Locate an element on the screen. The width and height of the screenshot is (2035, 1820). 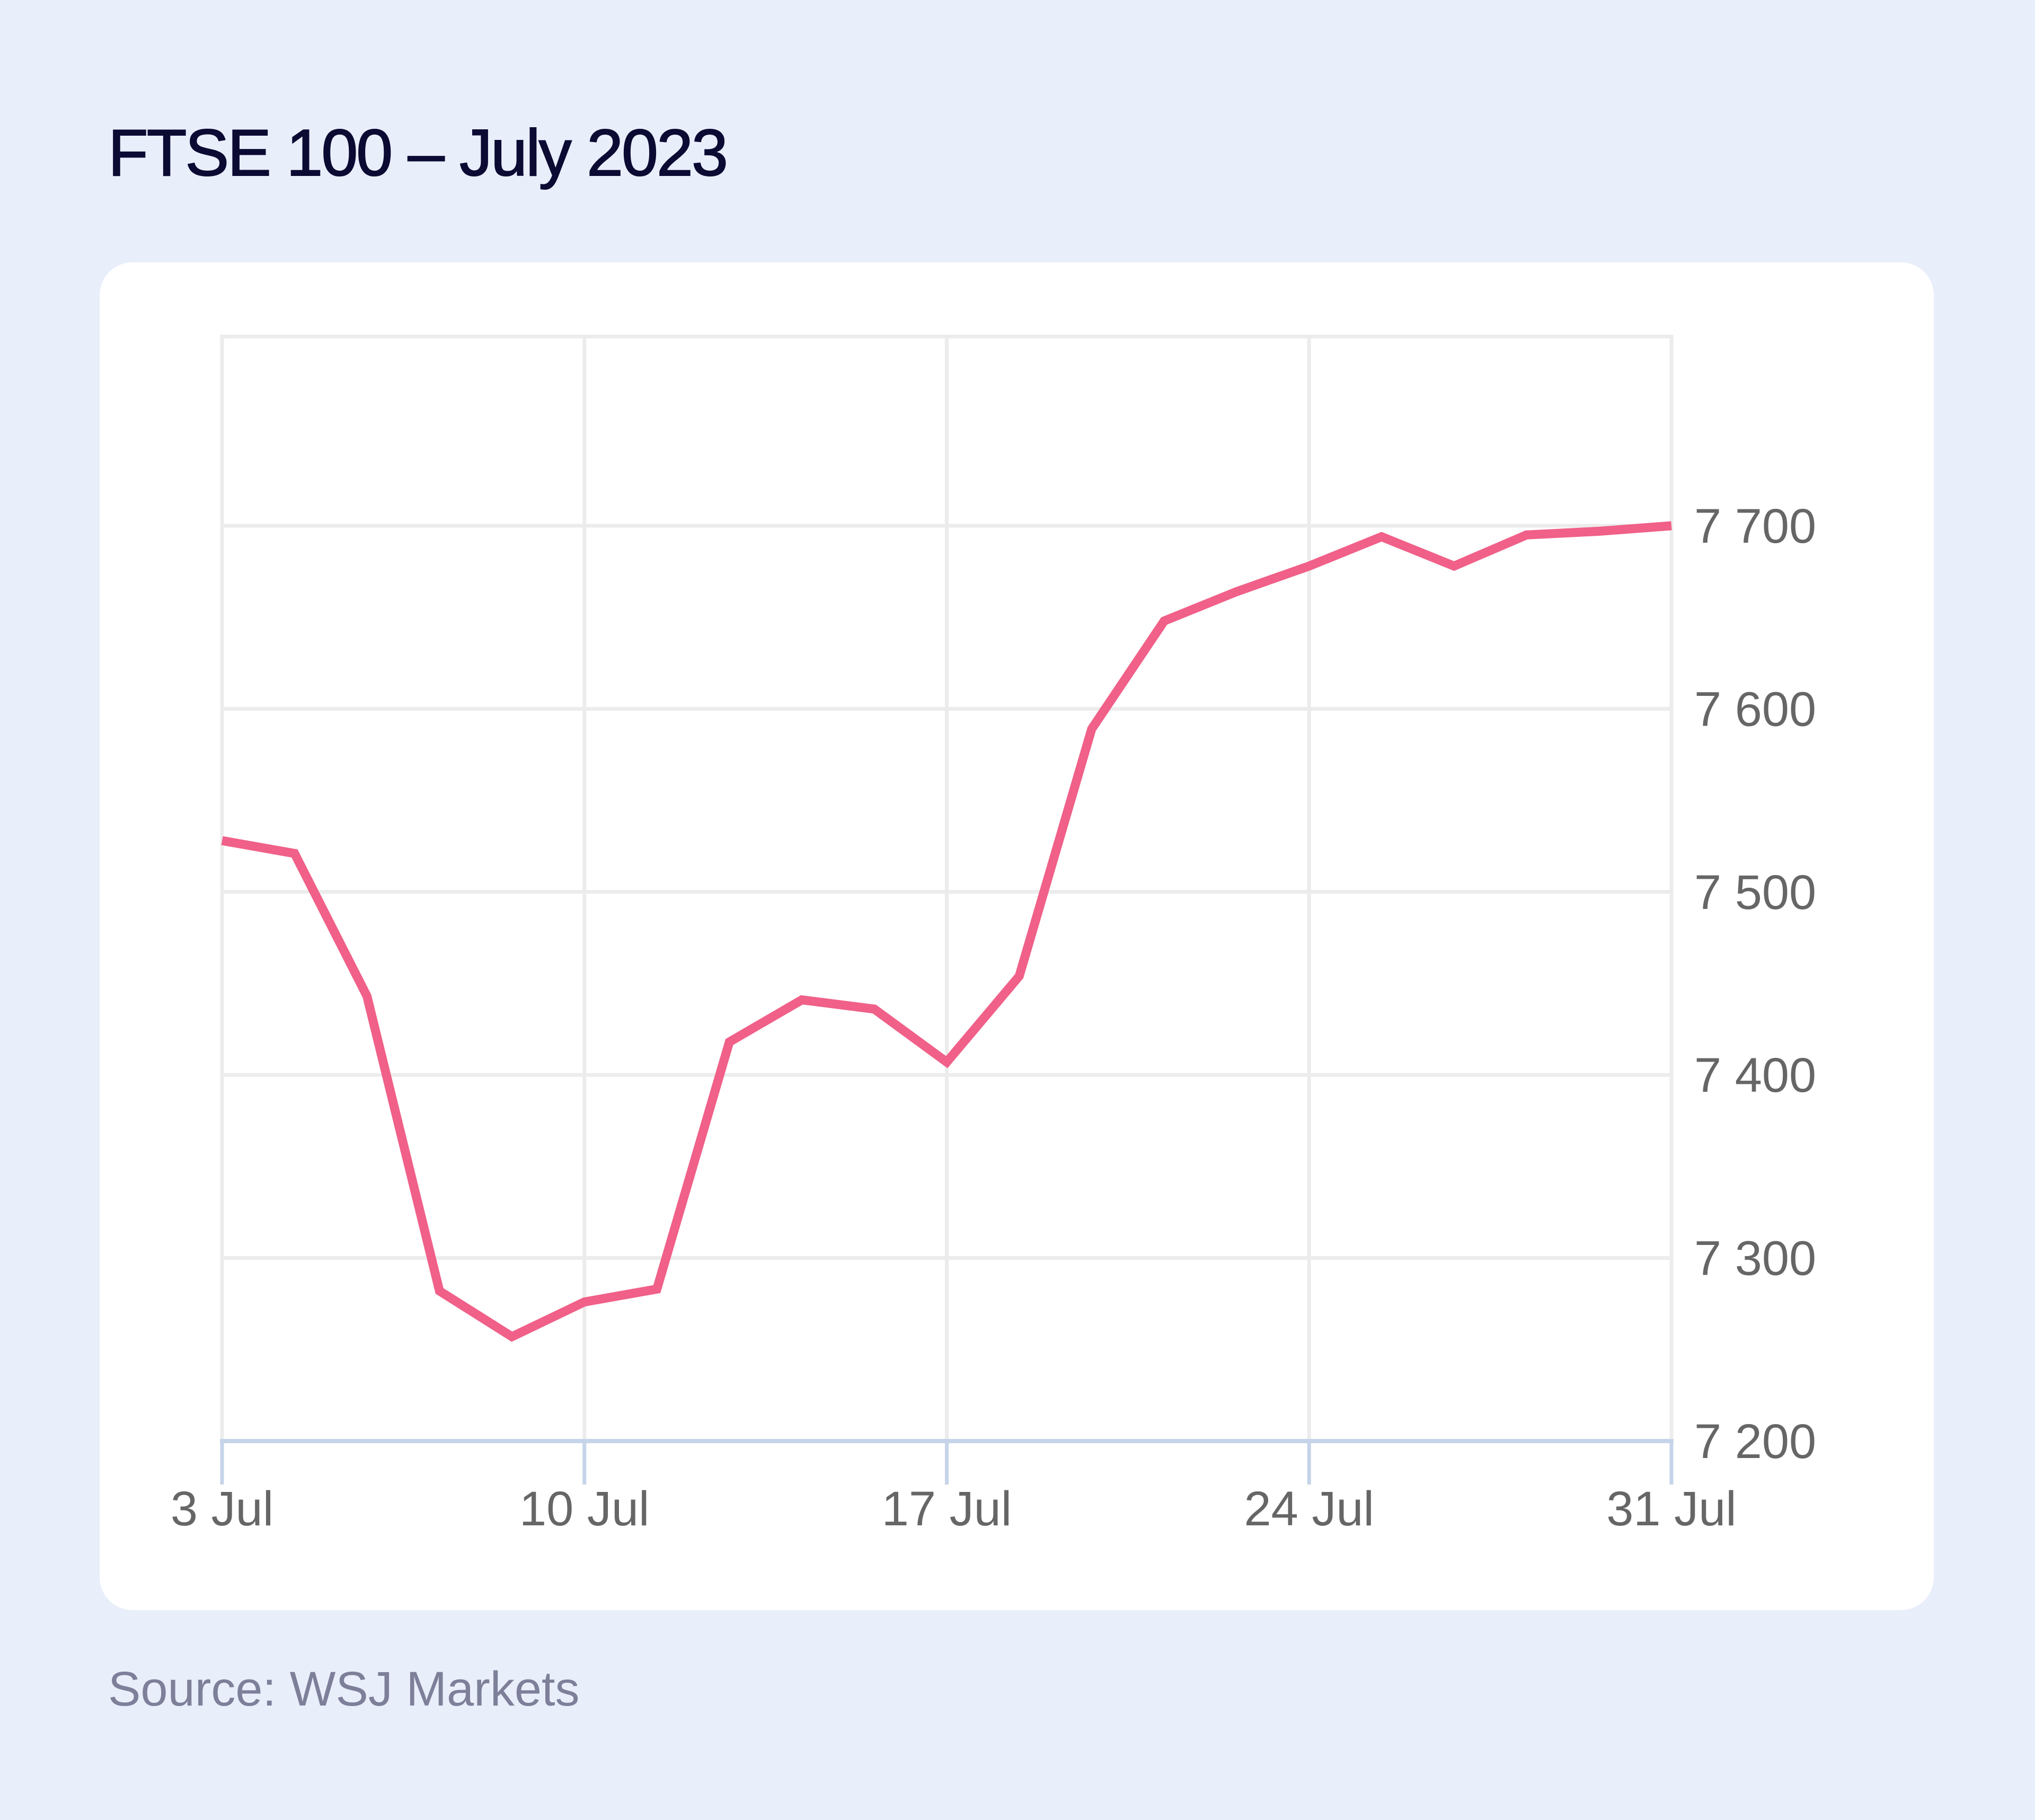
y-axis-labels: 7 200 7 300 7 400 7 500 7 600 7 700 is located at coordinates (1755, 984).